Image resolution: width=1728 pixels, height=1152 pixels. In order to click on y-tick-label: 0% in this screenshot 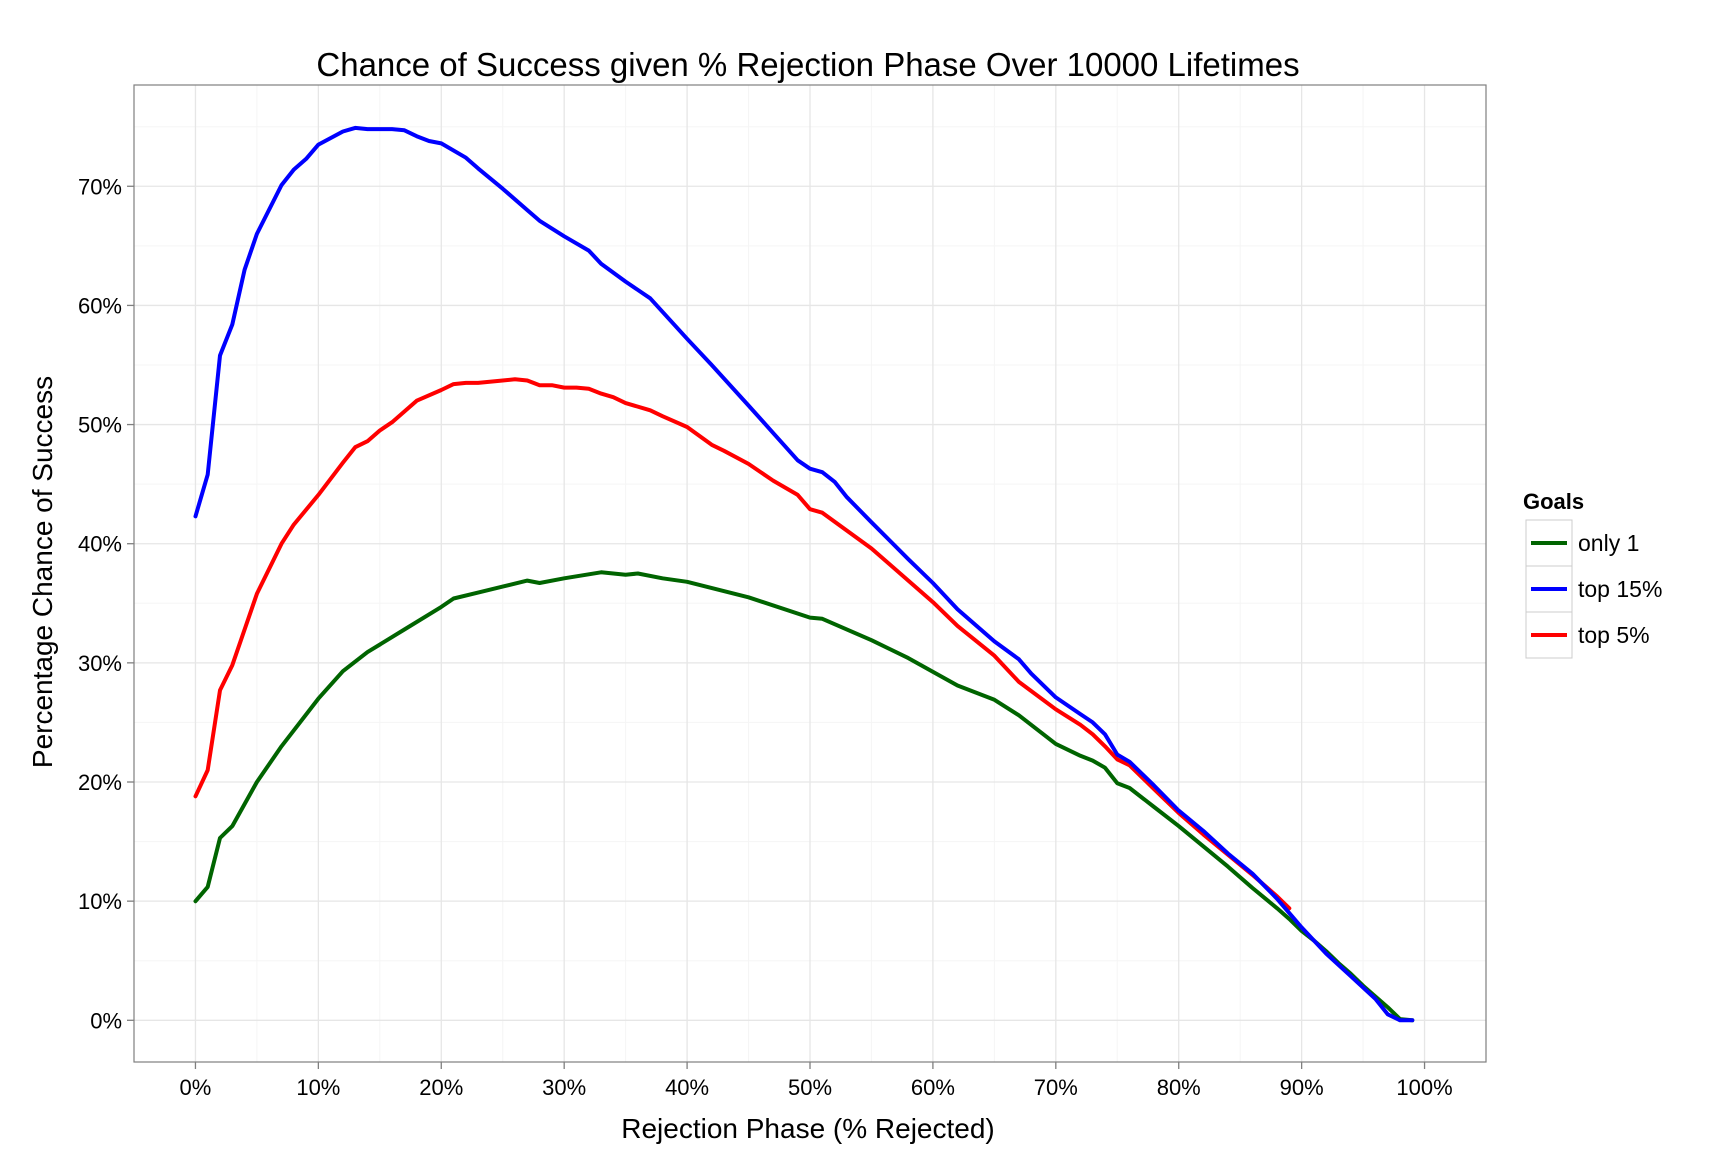, I will do `click(106, 1020)`.